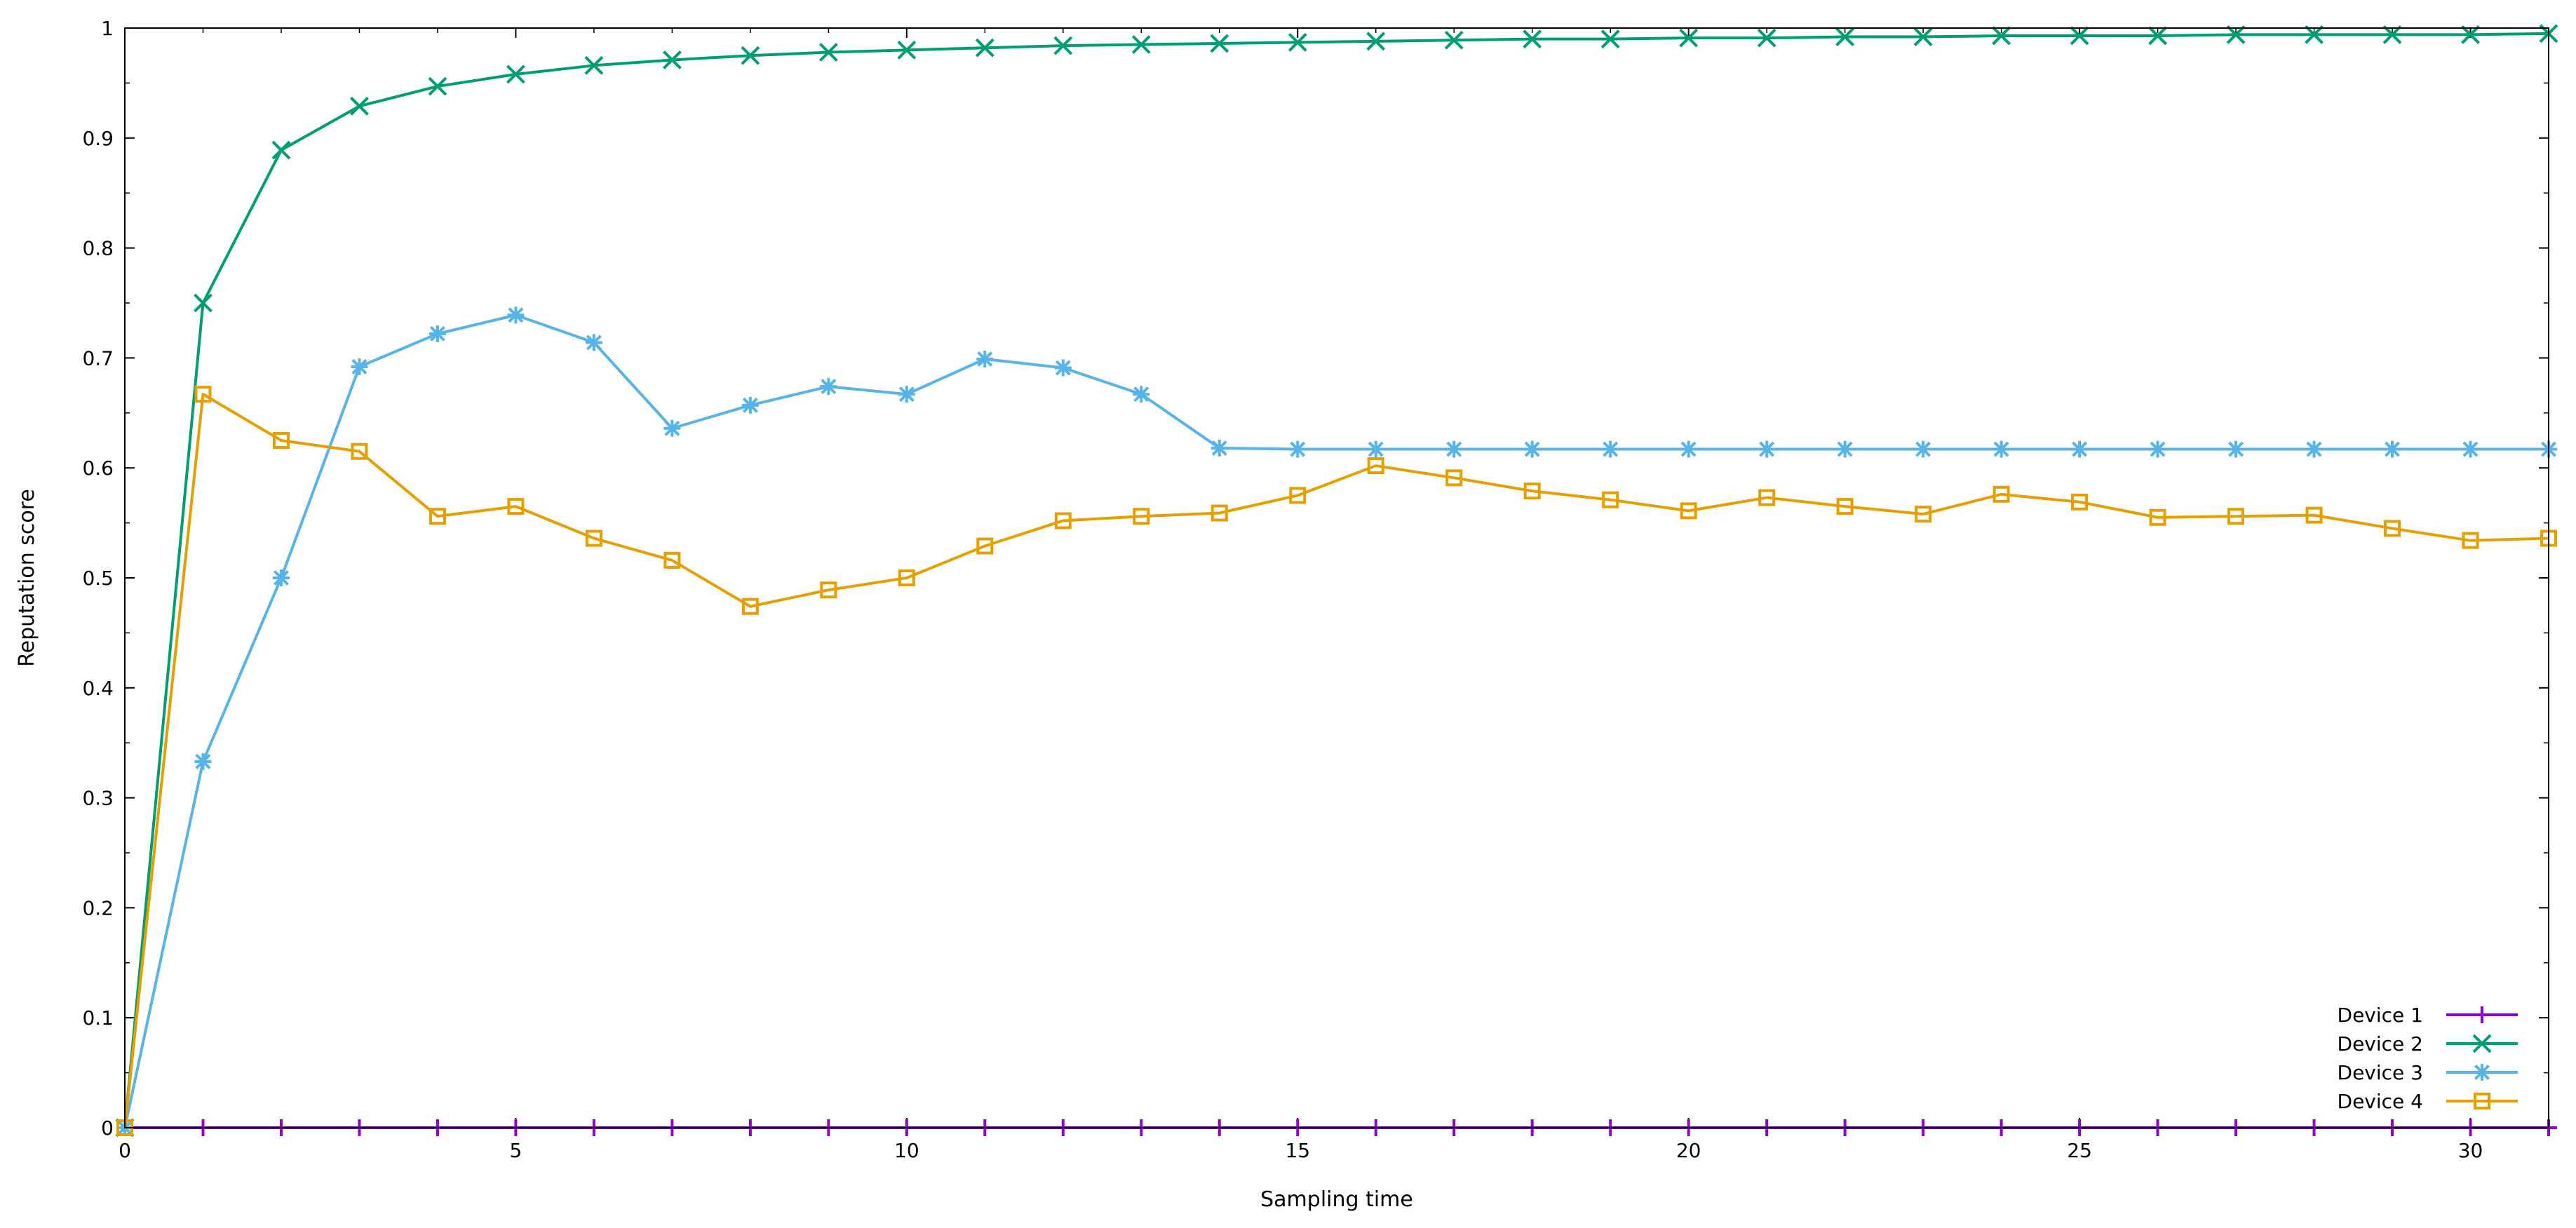  I want to click on x-tick-label: 10, so click(906, 1150).